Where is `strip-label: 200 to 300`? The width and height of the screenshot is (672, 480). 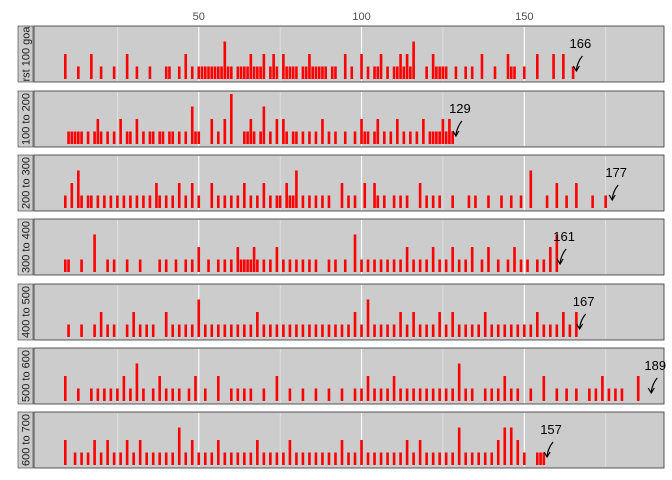
strip-label: 200 to 300 is located at coordinates (27, 183).